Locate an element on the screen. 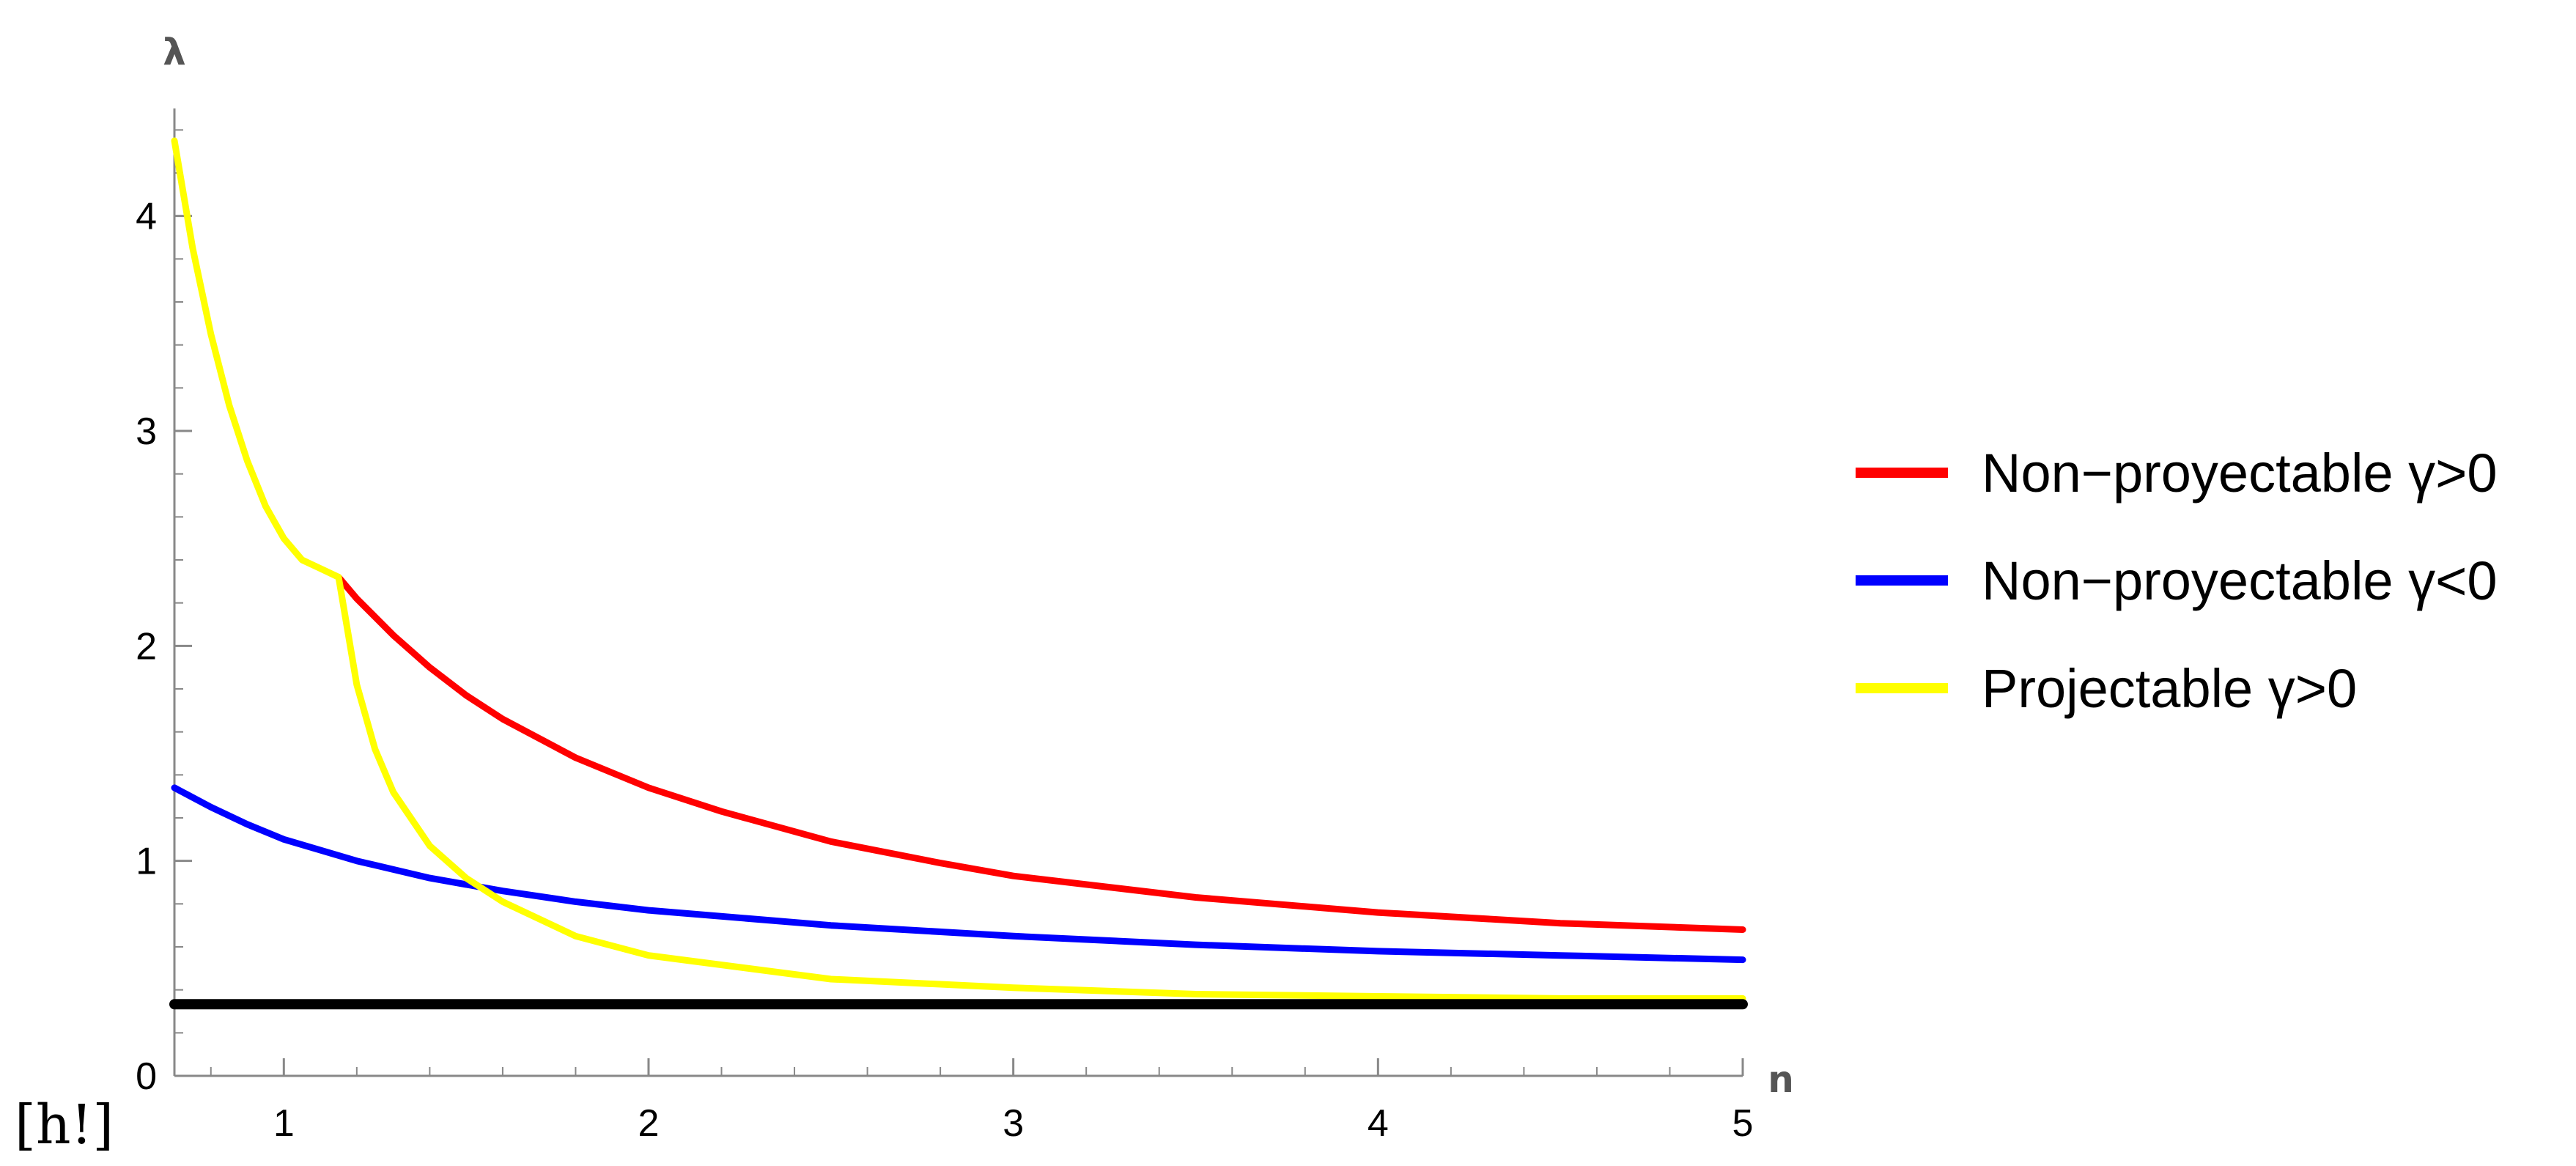 The height and width of the screenshot is (1166, 2576). x-tick-label: 5 is located at coordinates (1743, 1123).